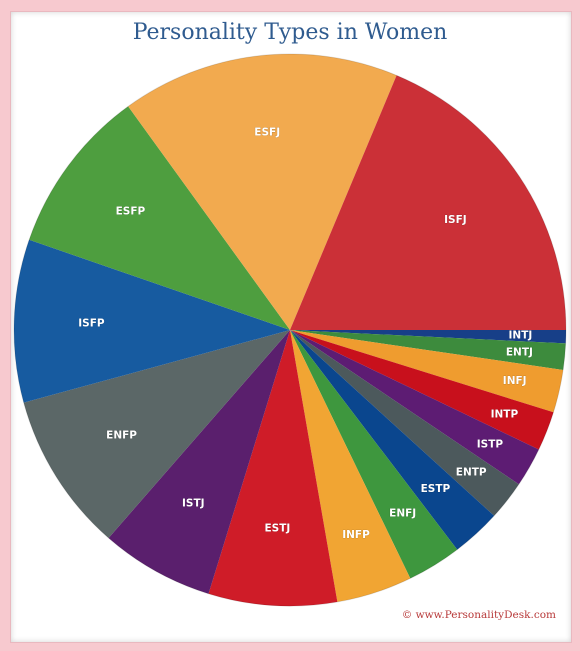 This screenshot has width=580, height=651. I want to click on pie-label-estj: ESTJ, so click(277, 528).